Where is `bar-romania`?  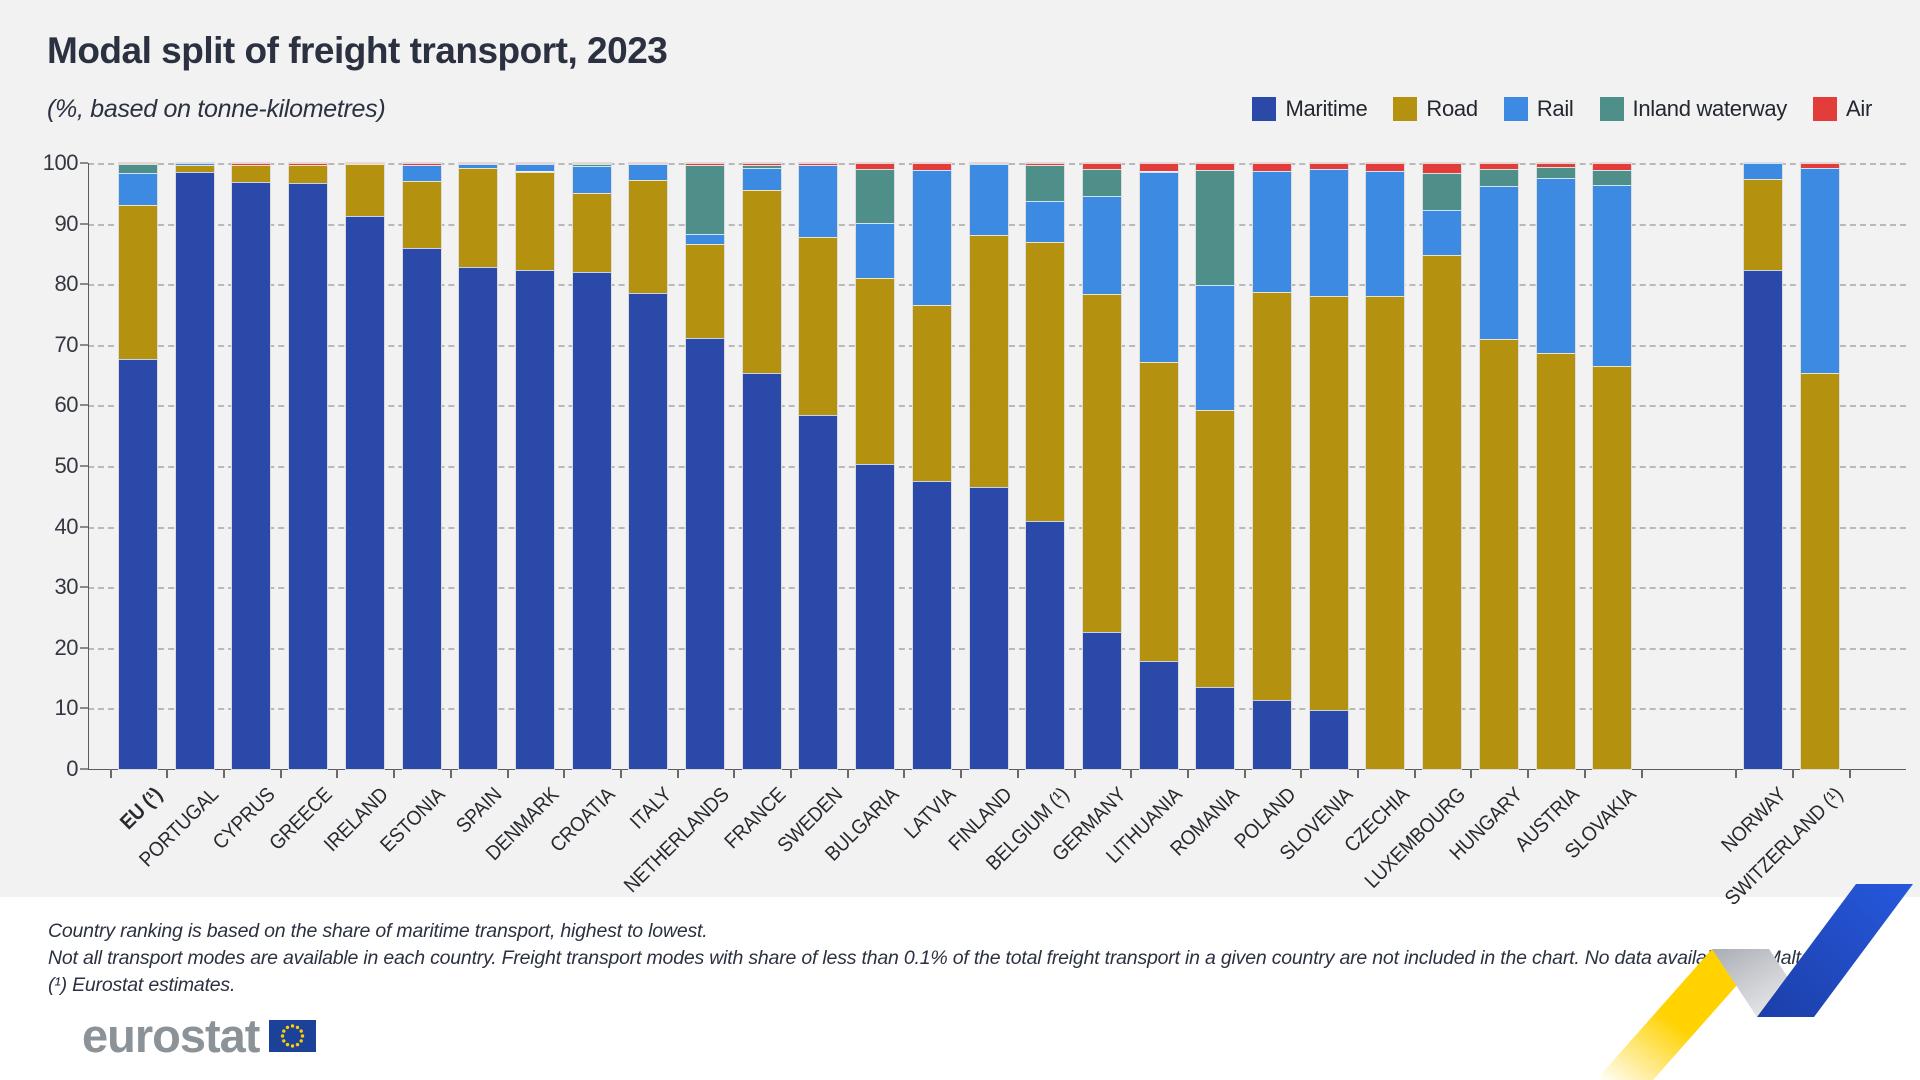
bar-romania is located at coordinates (1215, 466).